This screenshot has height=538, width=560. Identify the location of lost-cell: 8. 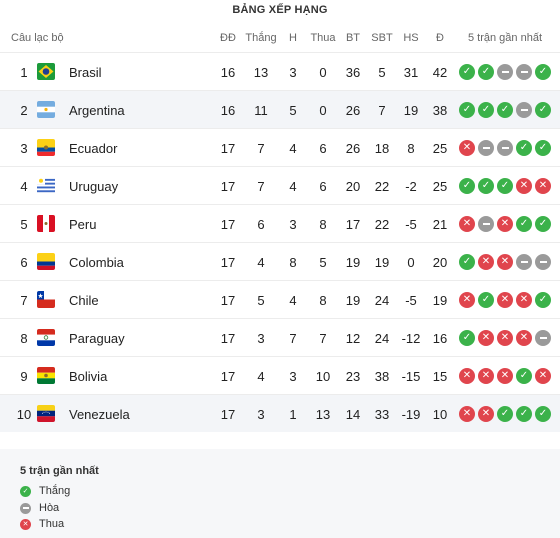
(323, 300).